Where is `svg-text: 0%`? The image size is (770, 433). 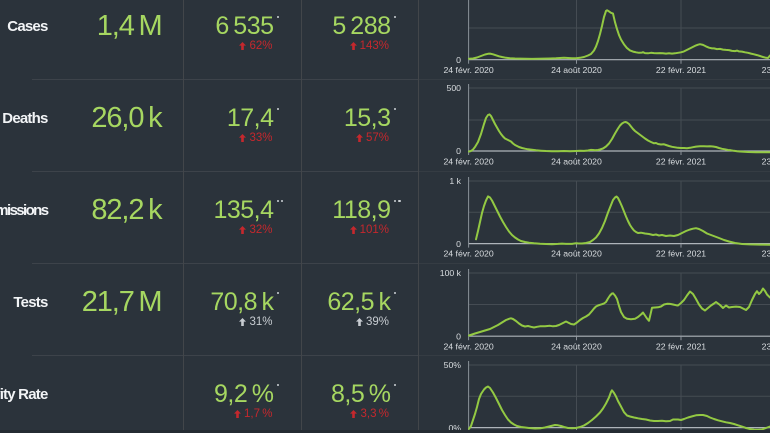 svg-text: 0% is located at coordinates (454, 428).